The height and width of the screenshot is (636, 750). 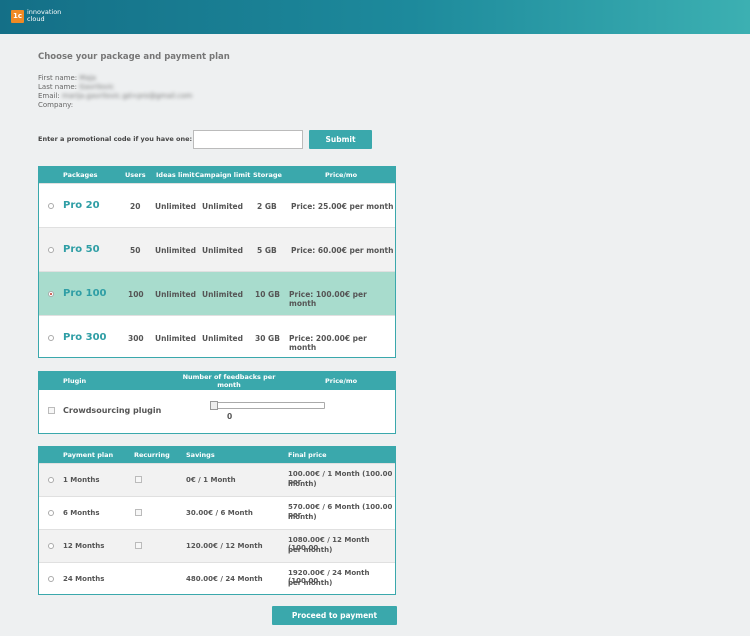 What do you see at coordinates (81, 249) in the screenshot?
I see `package-name: Pro 50` at bounding box center [81, 249].